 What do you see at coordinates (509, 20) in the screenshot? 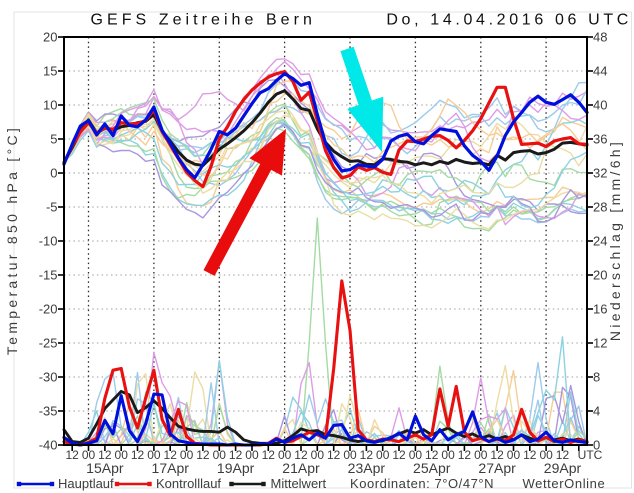
I see `svg-text: Do, 14.04.2016 06 UTC` at bounding box center [509, 20].